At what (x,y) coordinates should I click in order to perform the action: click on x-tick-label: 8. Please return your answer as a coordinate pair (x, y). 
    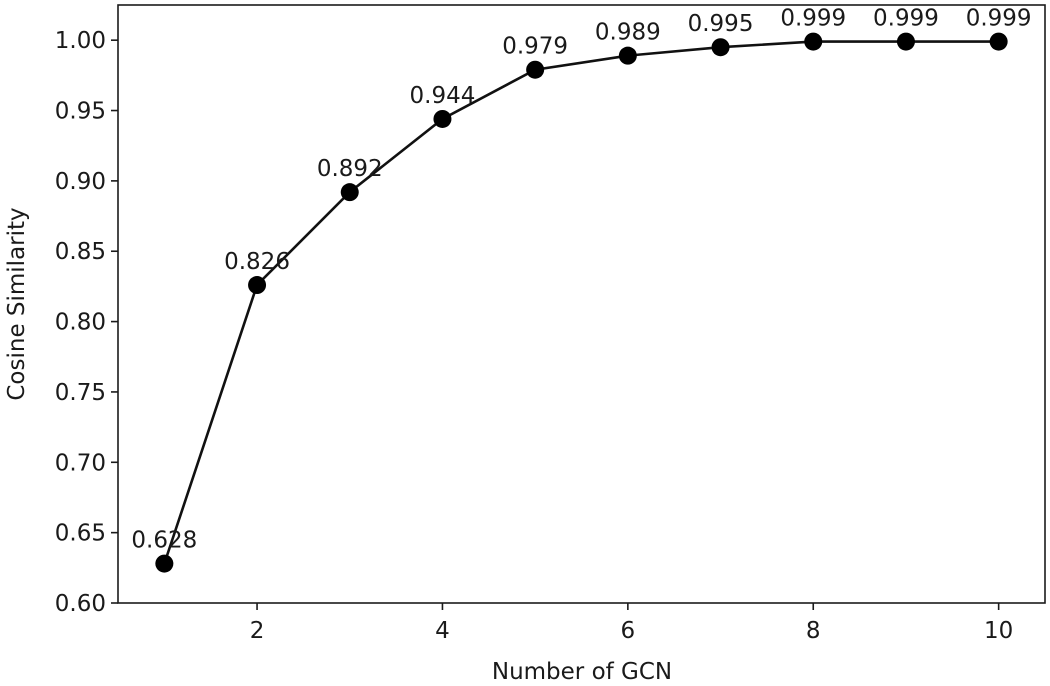
    Looking at the image, I should click on (813, 631).